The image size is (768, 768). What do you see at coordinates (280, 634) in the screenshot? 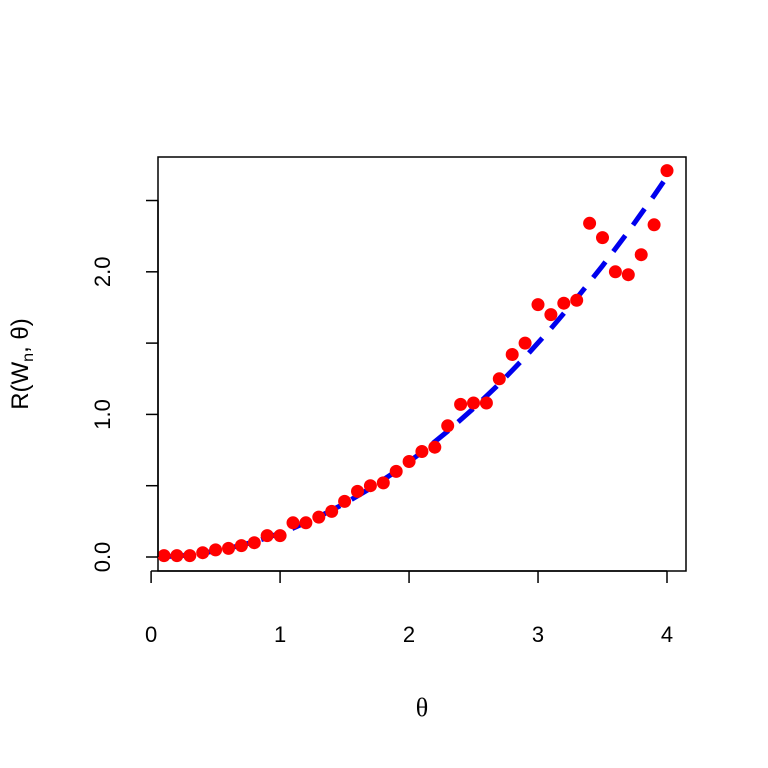
I see `x-tick-label: 1` at bounding box center [280, 634].